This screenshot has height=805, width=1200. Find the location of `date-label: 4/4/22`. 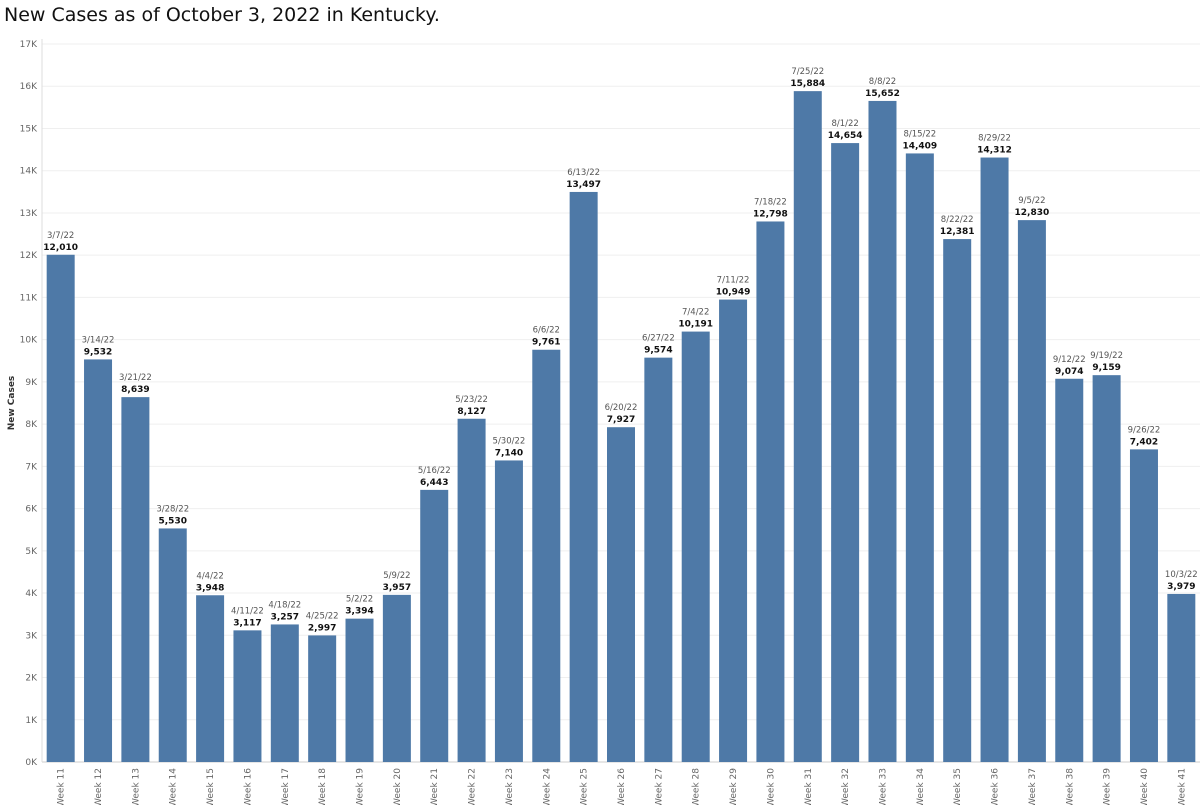

date-label: 4/4/22 is located at coordinates (209, 576).